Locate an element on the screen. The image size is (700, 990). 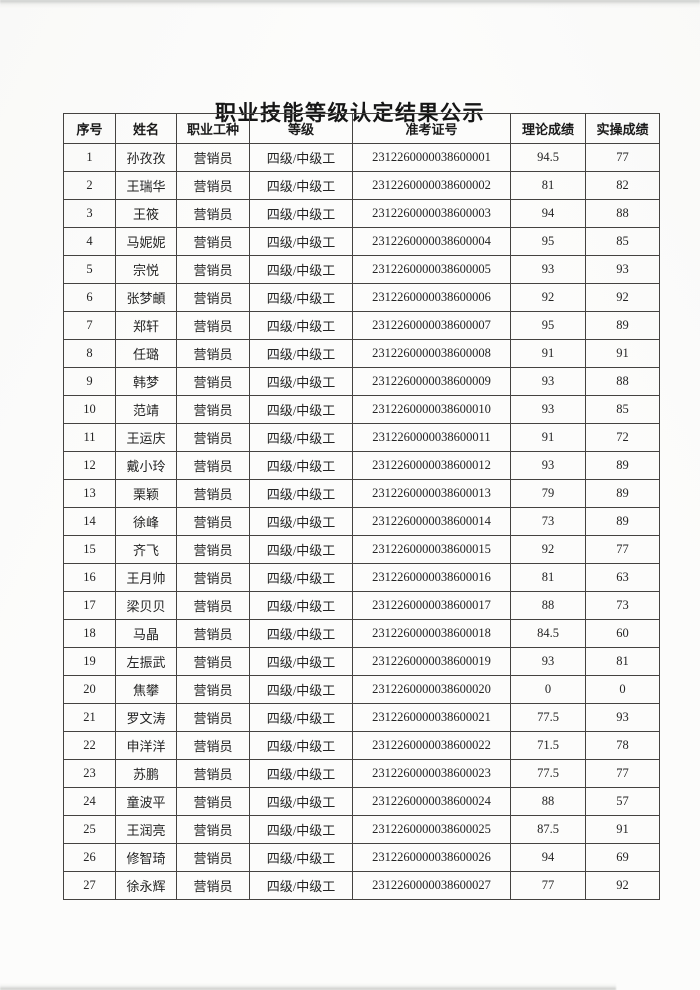
cell-practical-score: 63 is located at coordinates (622, 577).